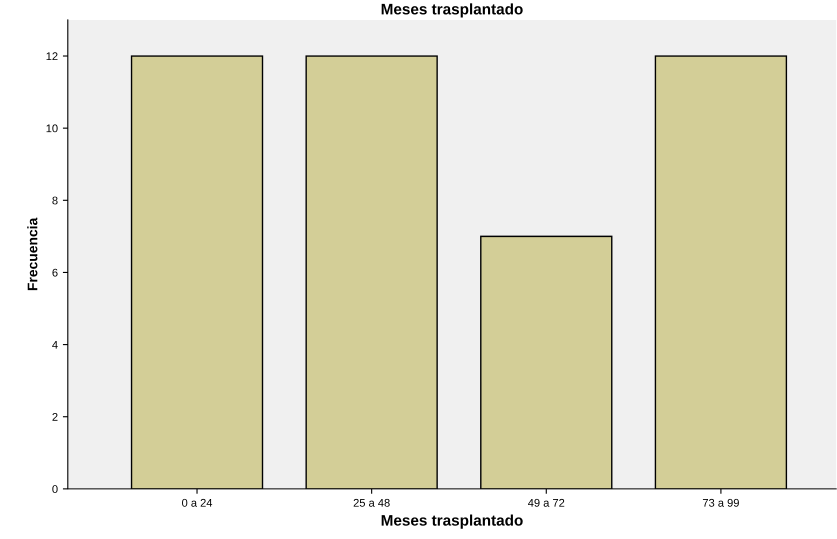 Image resolution: width=837 pixels, height=539 pixels. Describe the element at coordinates (197, 502) in the screenshot. I see `x-tick-label: 0 a 24` at that location.